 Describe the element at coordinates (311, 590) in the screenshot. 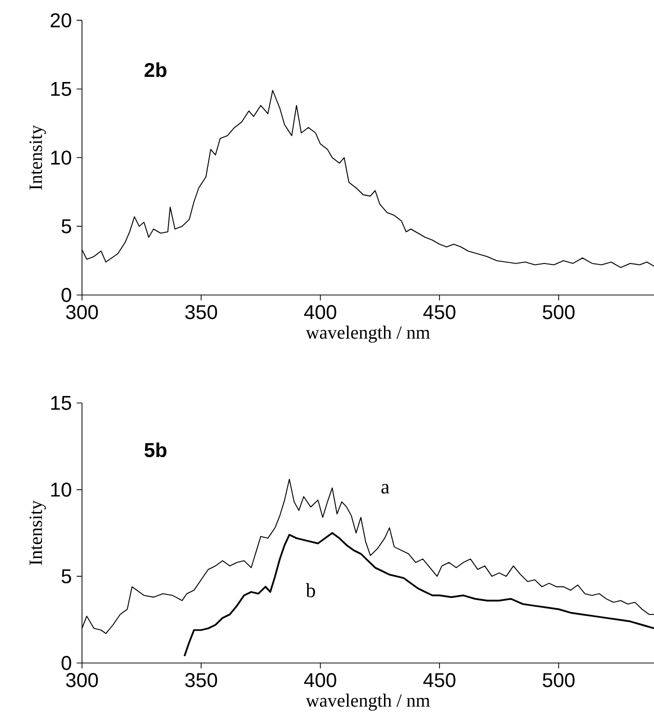

I see `series-label: b` at that location.